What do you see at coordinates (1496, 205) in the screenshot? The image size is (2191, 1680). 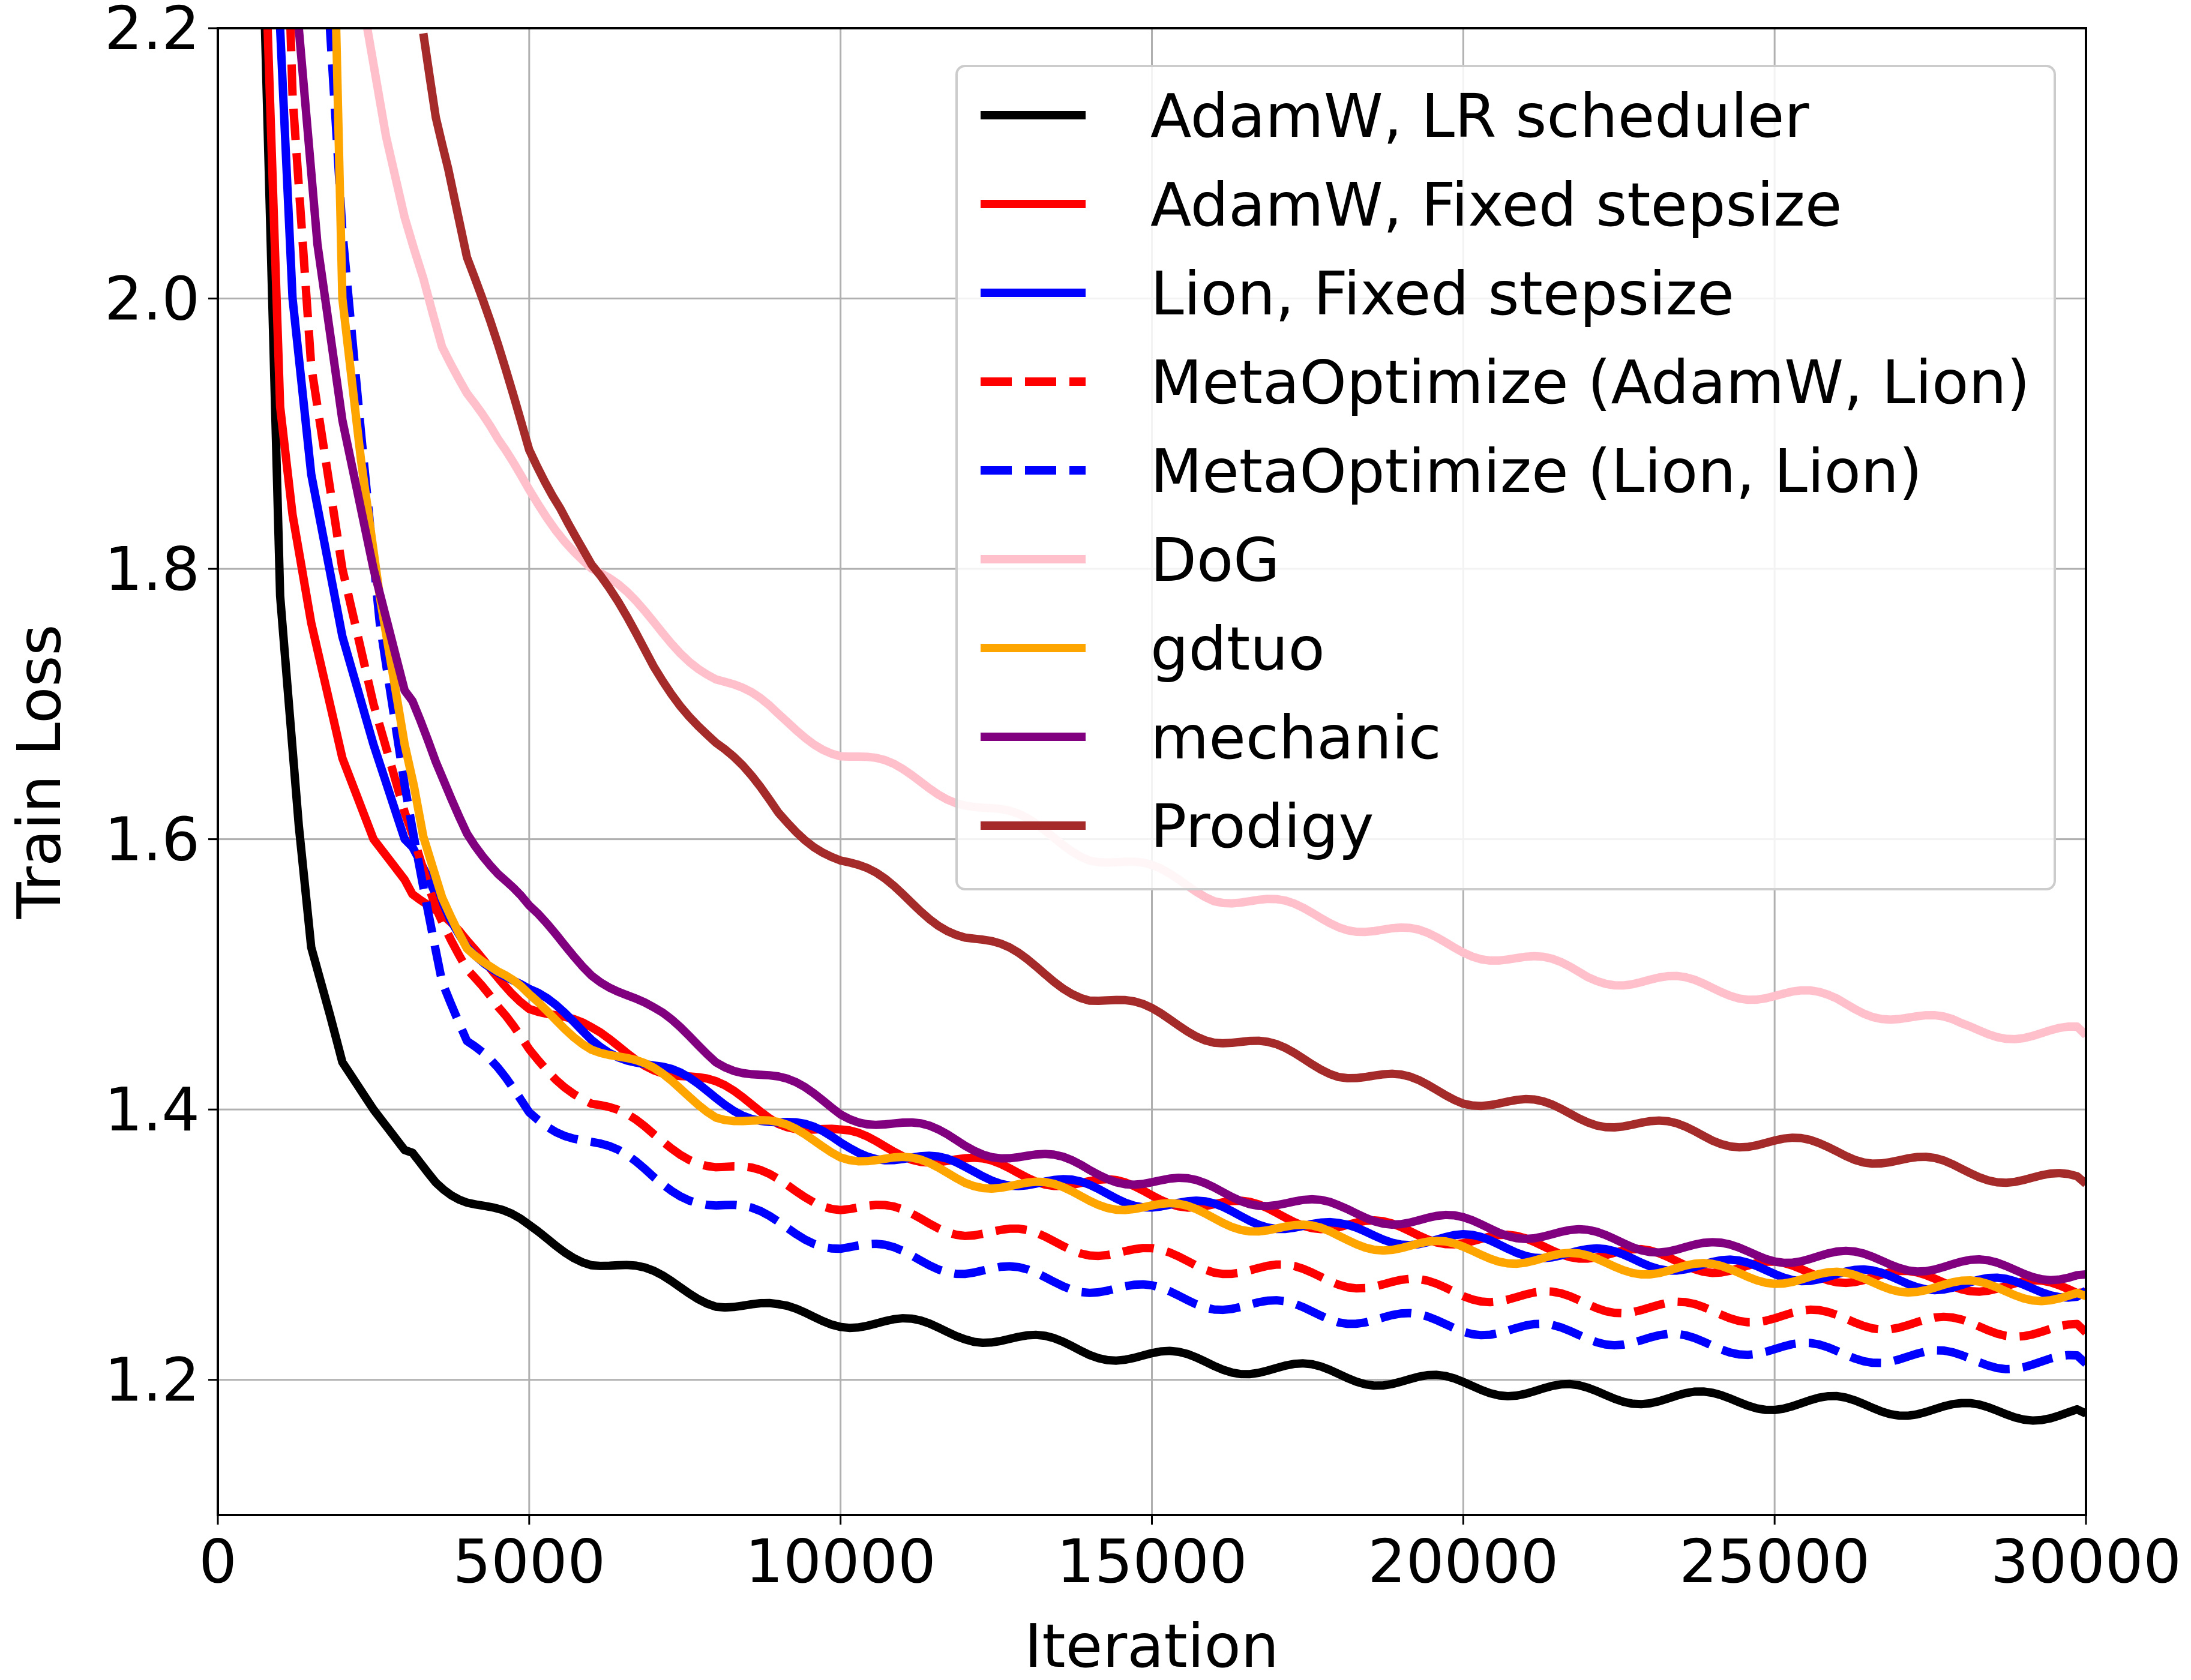 I see `legend-label: AdamW, Fixed stepsize` at bounding box center [1496, 205].